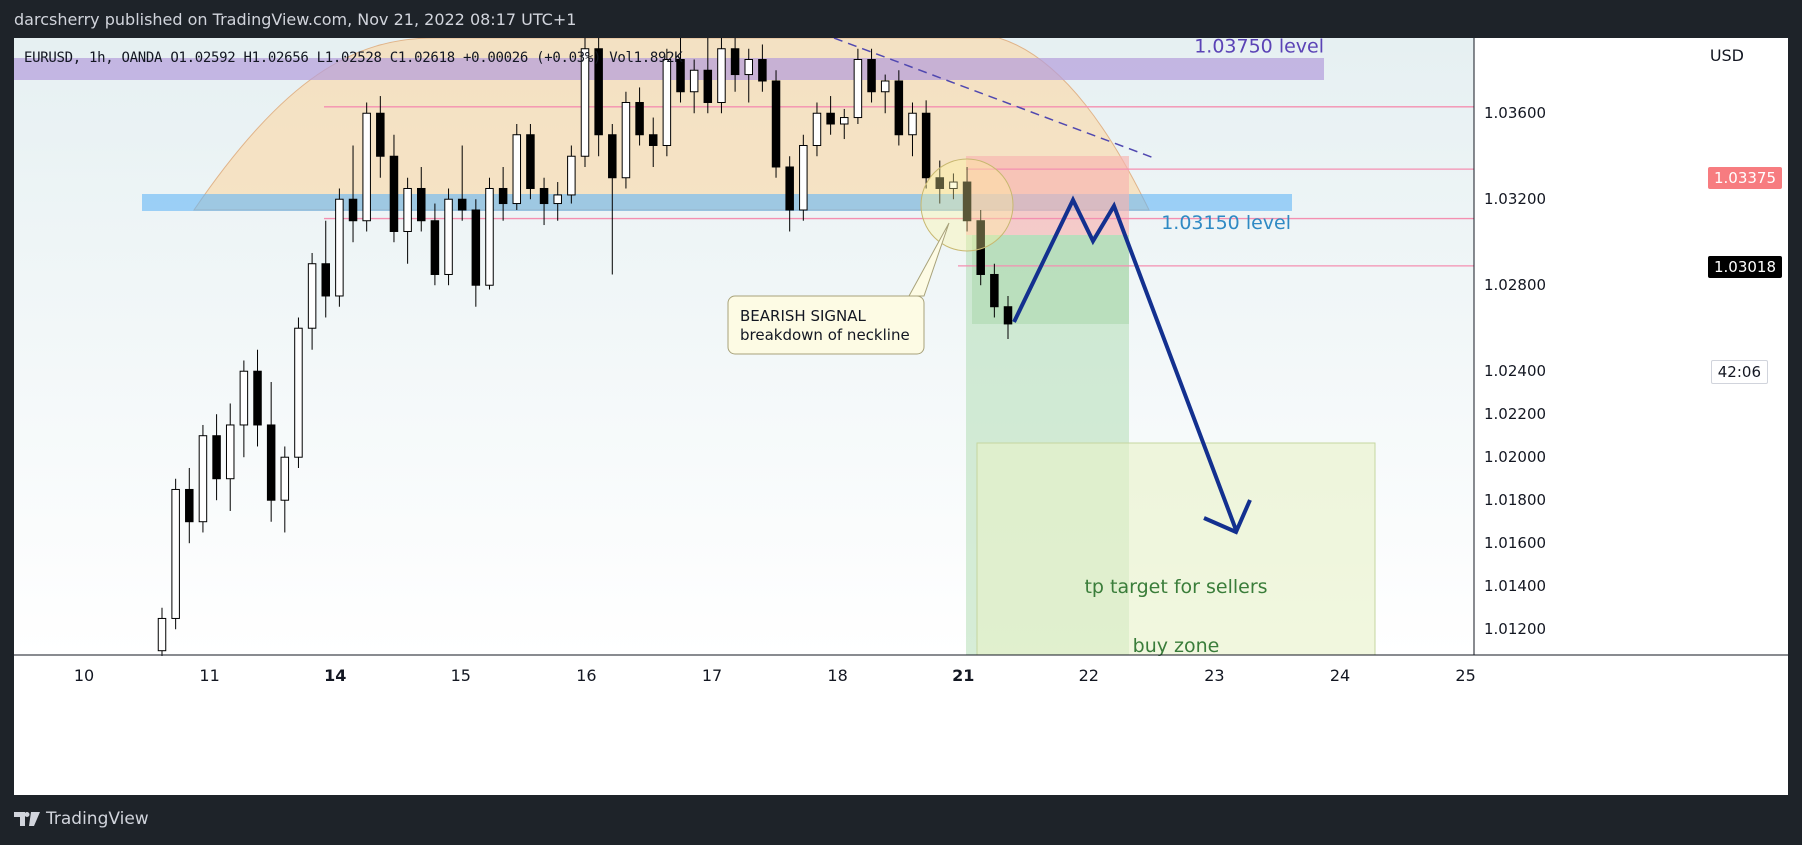 This screenshot has height=845, width=1802. What do you see at coordinates (1739, 372) in the screenshot?
I see `candle-countdown: 42:06` at bounding box center [1739, 372].